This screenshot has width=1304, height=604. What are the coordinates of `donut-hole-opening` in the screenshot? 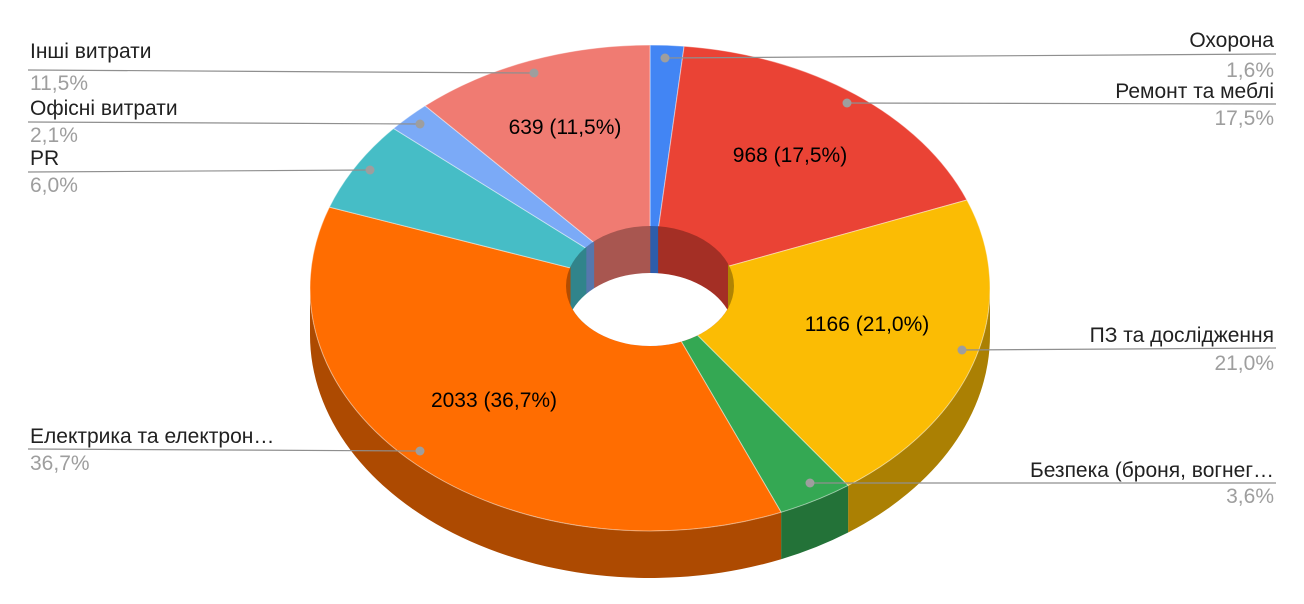 It's located at (650, 309).